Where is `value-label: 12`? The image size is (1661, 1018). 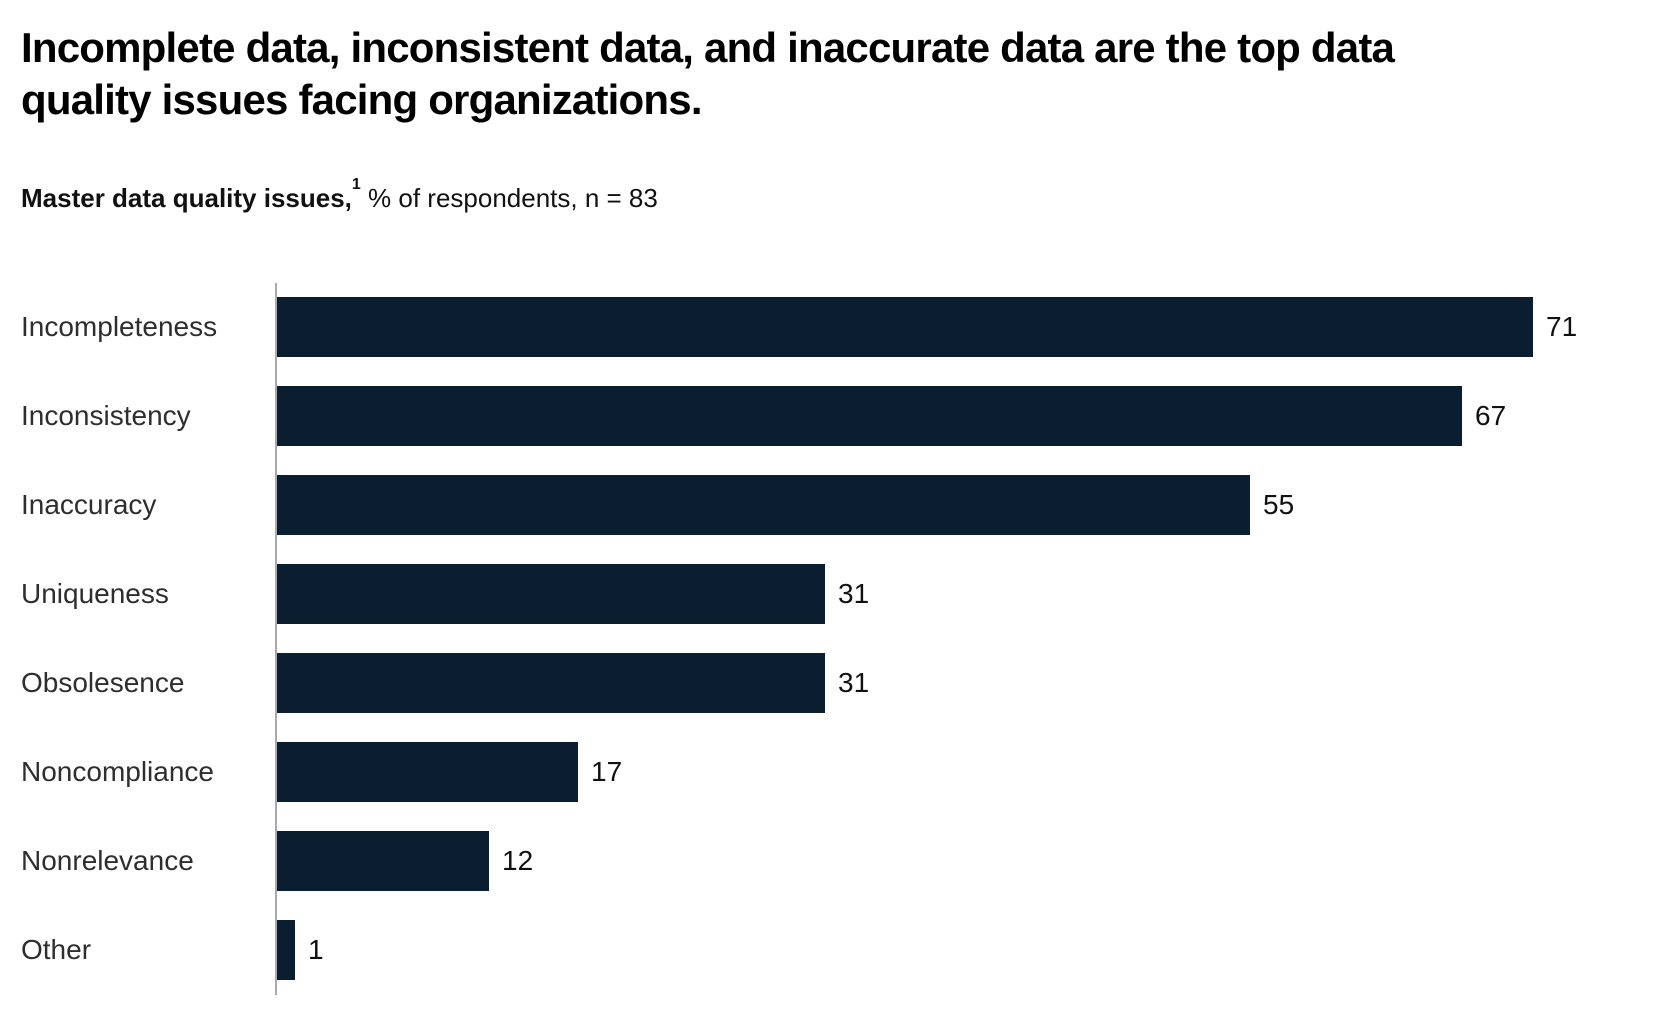 value-label: 12 is located at coordinates (518, 861).